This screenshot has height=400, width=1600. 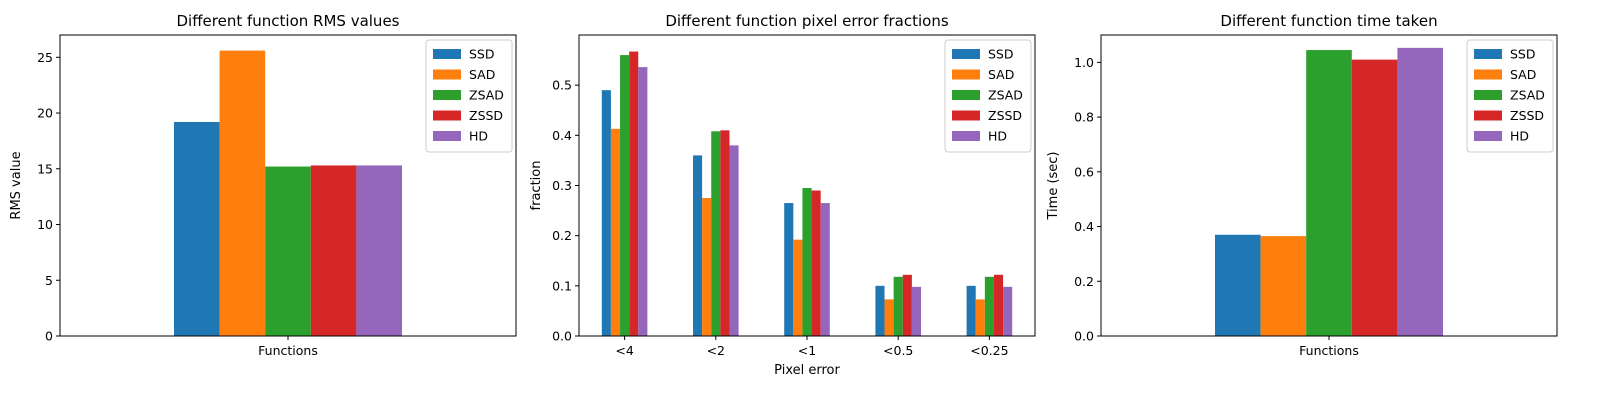 I want to click on y-tick-label: 0.1, so click(x=562, y=285).